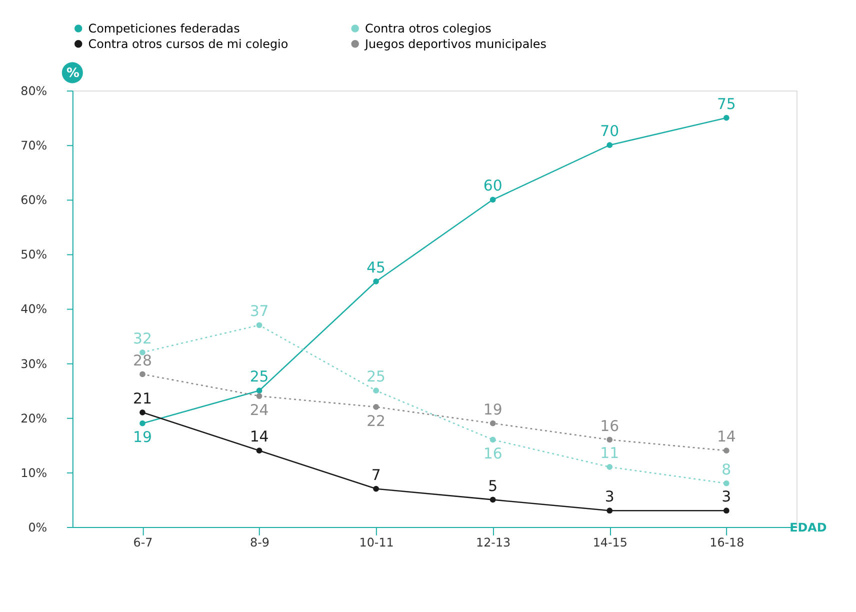 This screenshot has width=856, height=612. What do you see at coordinates (492, 185) in the screenshot?
I see `data-label: 60` at bounding box center [492, 185].